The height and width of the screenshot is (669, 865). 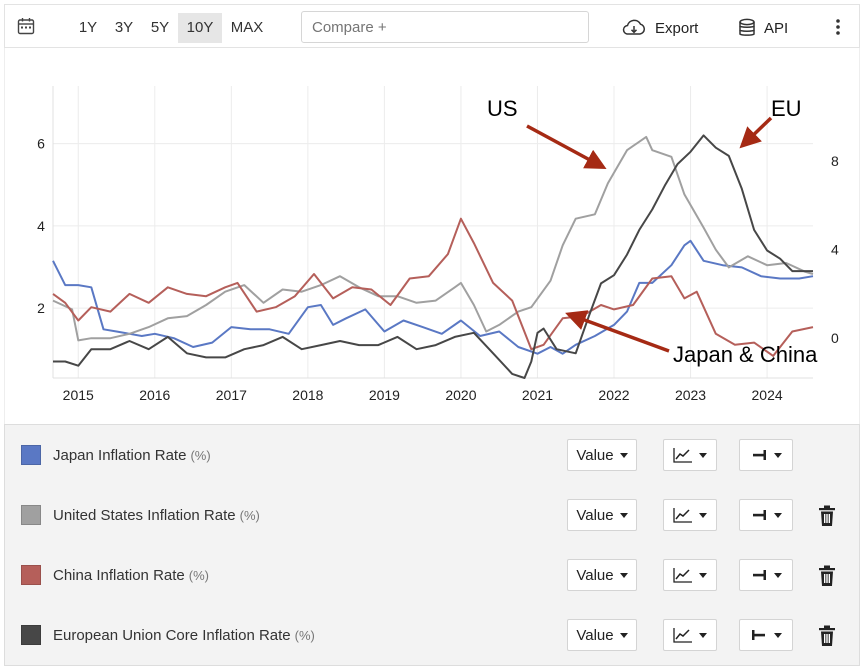 I want to click on series-name: United States Inflation Rate (%), so click(x=156, y=515).